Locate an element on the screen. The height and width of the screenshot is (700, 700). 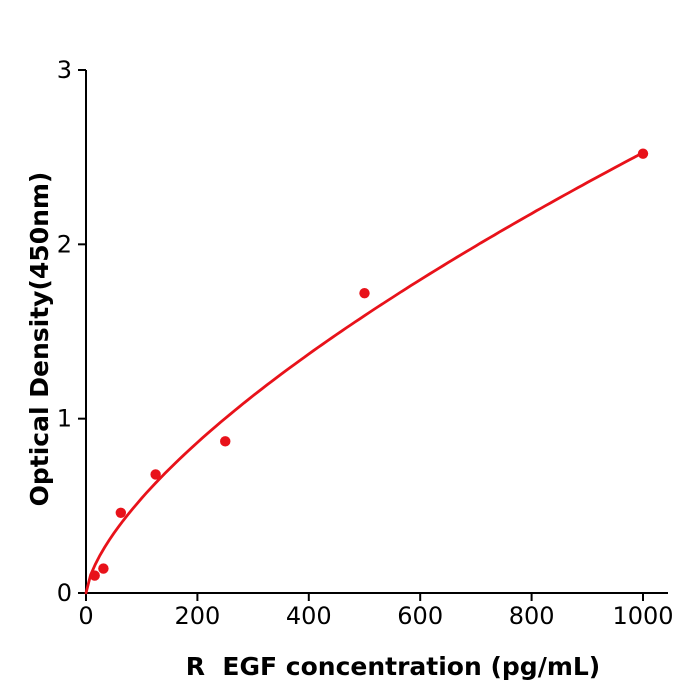
y-tick-label: 0 is located at coordinates (64, 593).